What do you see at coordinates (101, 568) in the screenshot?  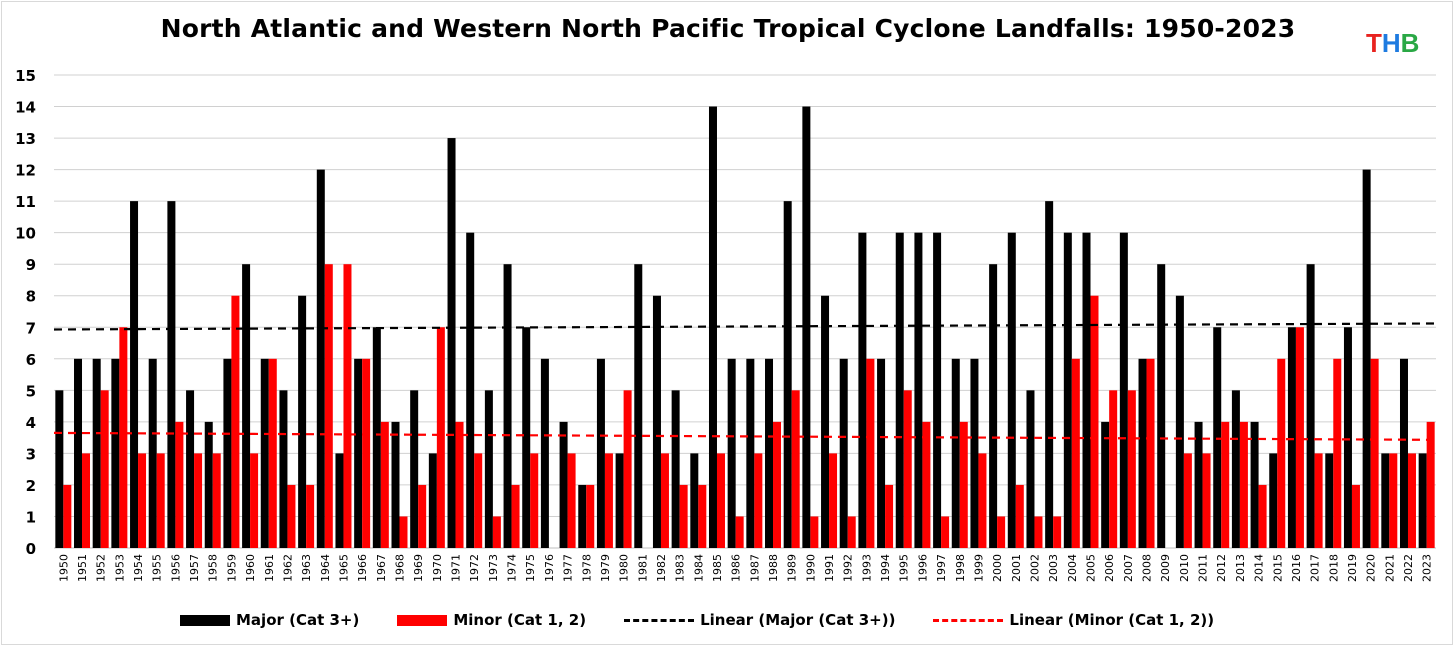 I see `x-tick-label: 1952` at bounding box center [101, 568].